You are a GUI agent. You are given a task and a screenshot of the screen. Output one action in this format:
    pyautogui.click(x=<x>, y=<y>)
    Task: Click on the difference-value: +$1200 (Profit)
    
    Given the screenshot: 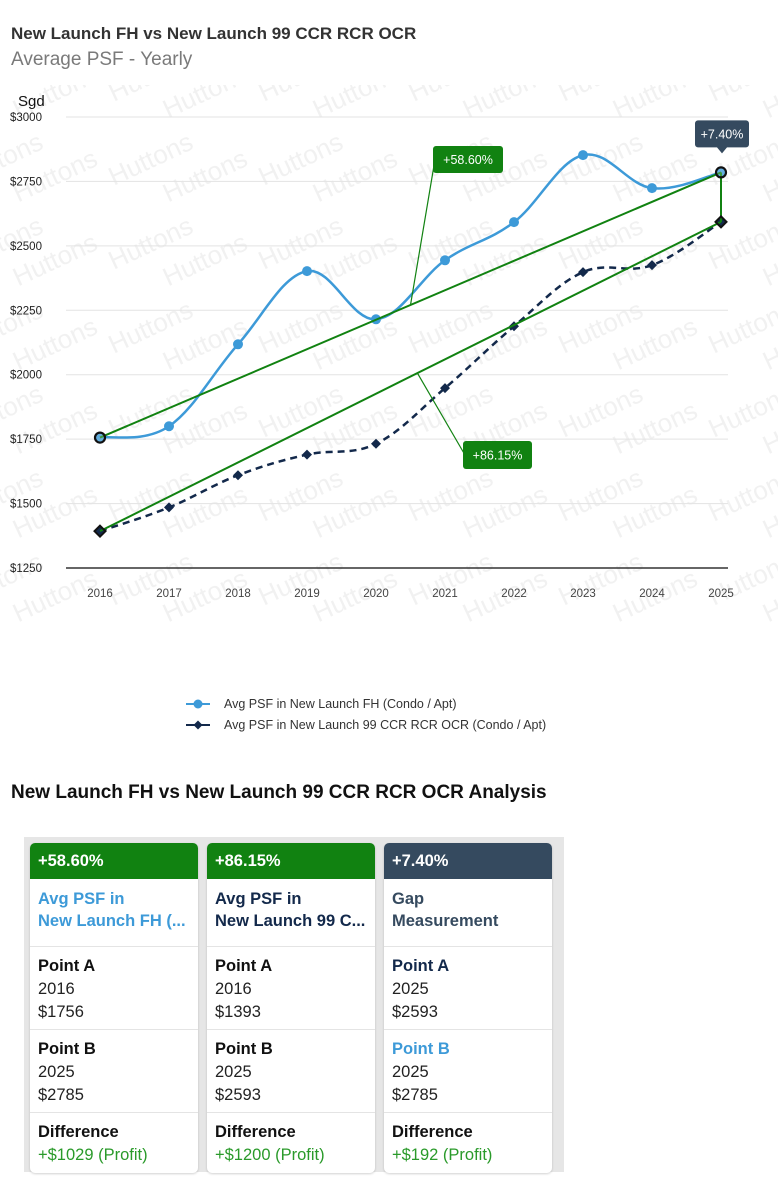 What is the action you would take?
    pyautogui.click(x=270, y=1155)
    